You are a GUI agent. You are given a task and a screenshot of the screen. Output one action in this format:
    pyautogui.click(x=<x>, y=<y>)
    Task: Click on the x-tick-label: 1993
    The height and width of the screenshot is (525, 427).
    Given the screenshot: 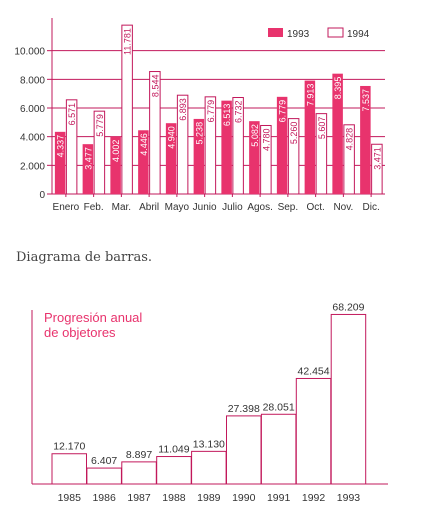 What is the action you would take?
    pyautogui.click(x=349, y=498)
    